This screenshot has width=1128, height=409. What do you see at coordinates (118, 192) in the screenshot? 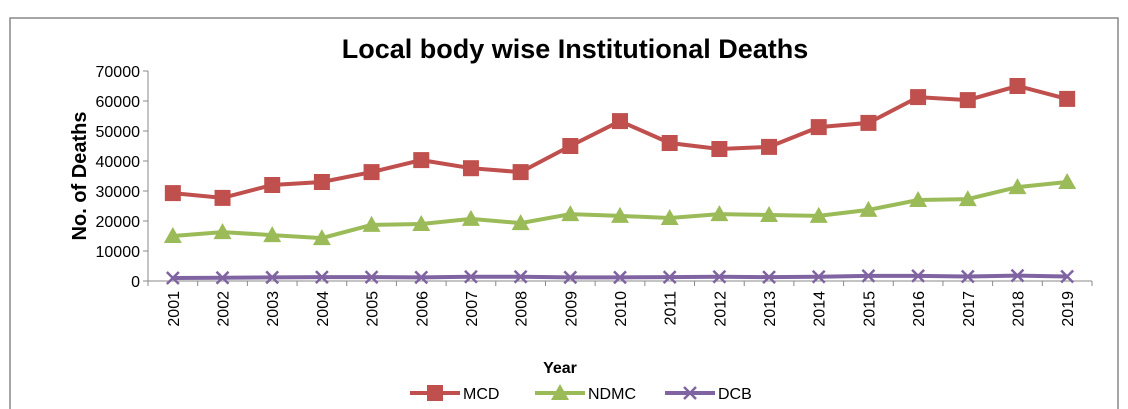
I see `y-tick-label: 30000` at bounding box center [118, 192].